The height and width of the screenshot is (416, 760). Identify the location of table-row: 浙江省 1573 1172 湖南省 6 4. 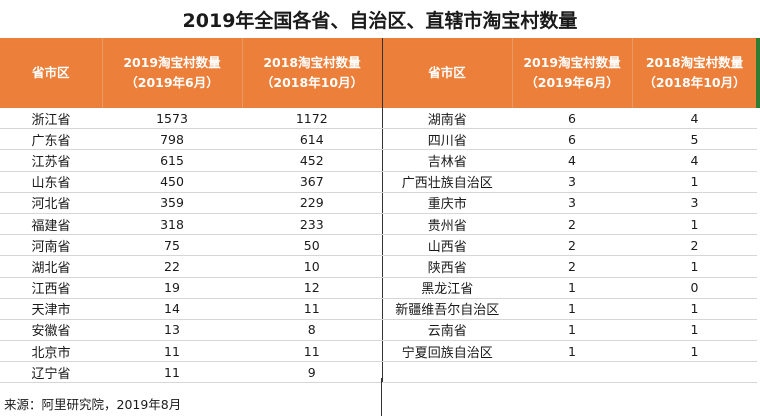
(378, 119).